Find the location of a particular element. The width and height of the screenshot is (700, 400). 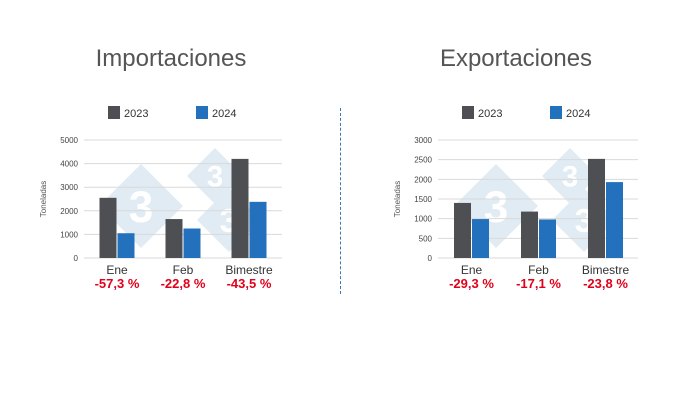

change-label: -57,3 % is located at coordinates (117, 283).